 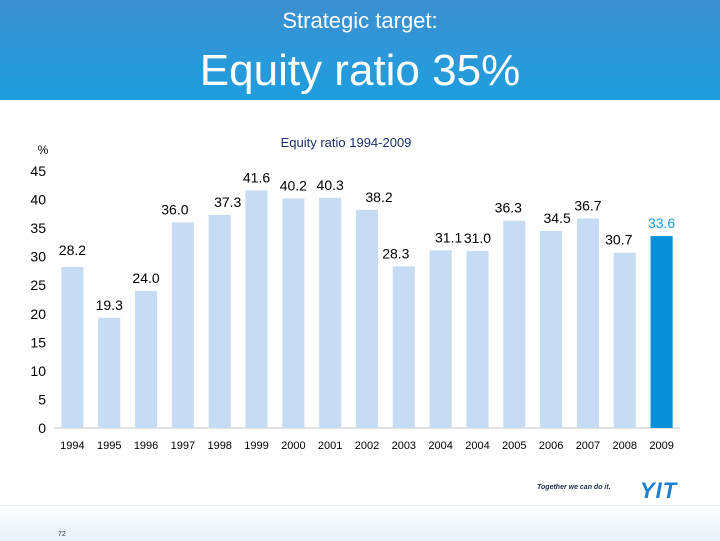 What do you see at coordinates (38, 257) in the screenshot?
I see `y-tick-label: 30` at bounding box center [38, 257].